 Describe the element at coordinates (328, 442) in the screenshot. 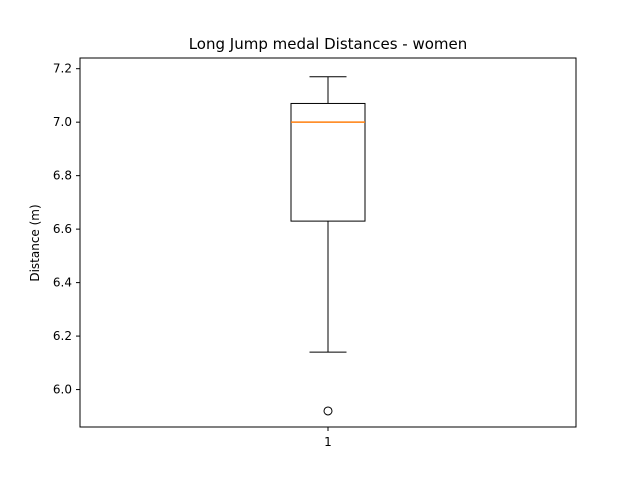

I see `x-tick-label: 1` at that location.